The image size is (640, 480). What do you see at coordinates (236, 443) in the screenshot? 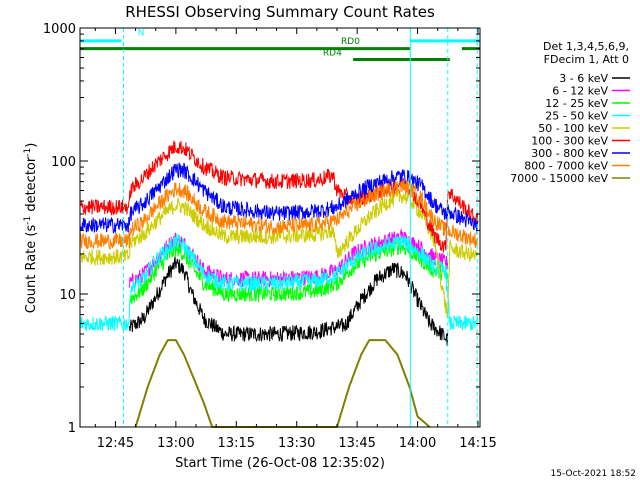
I see `x-tick-label-75: 13:15` at bounding box center [236, 443].